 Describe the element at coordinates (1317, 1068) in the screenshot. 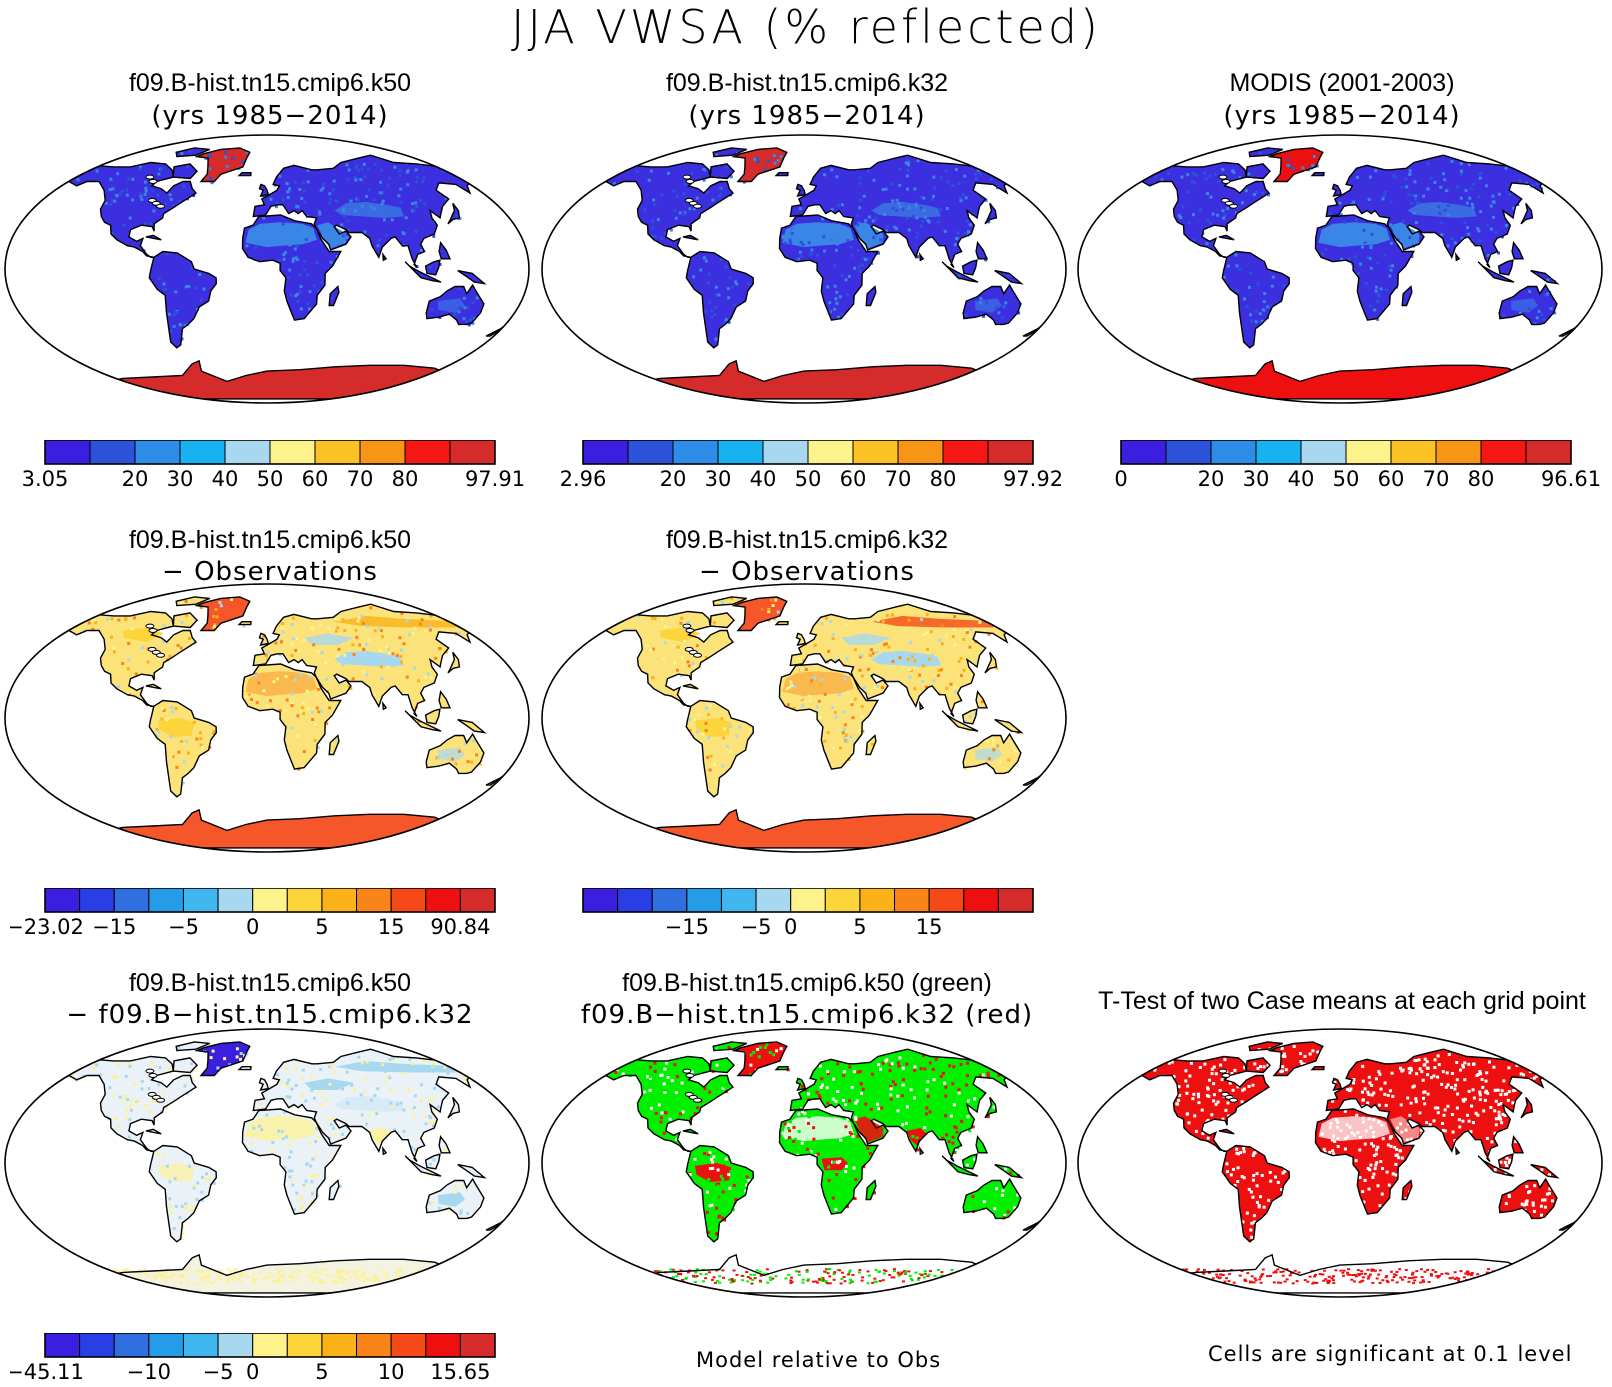

I see `coastline-iceland` at that location.